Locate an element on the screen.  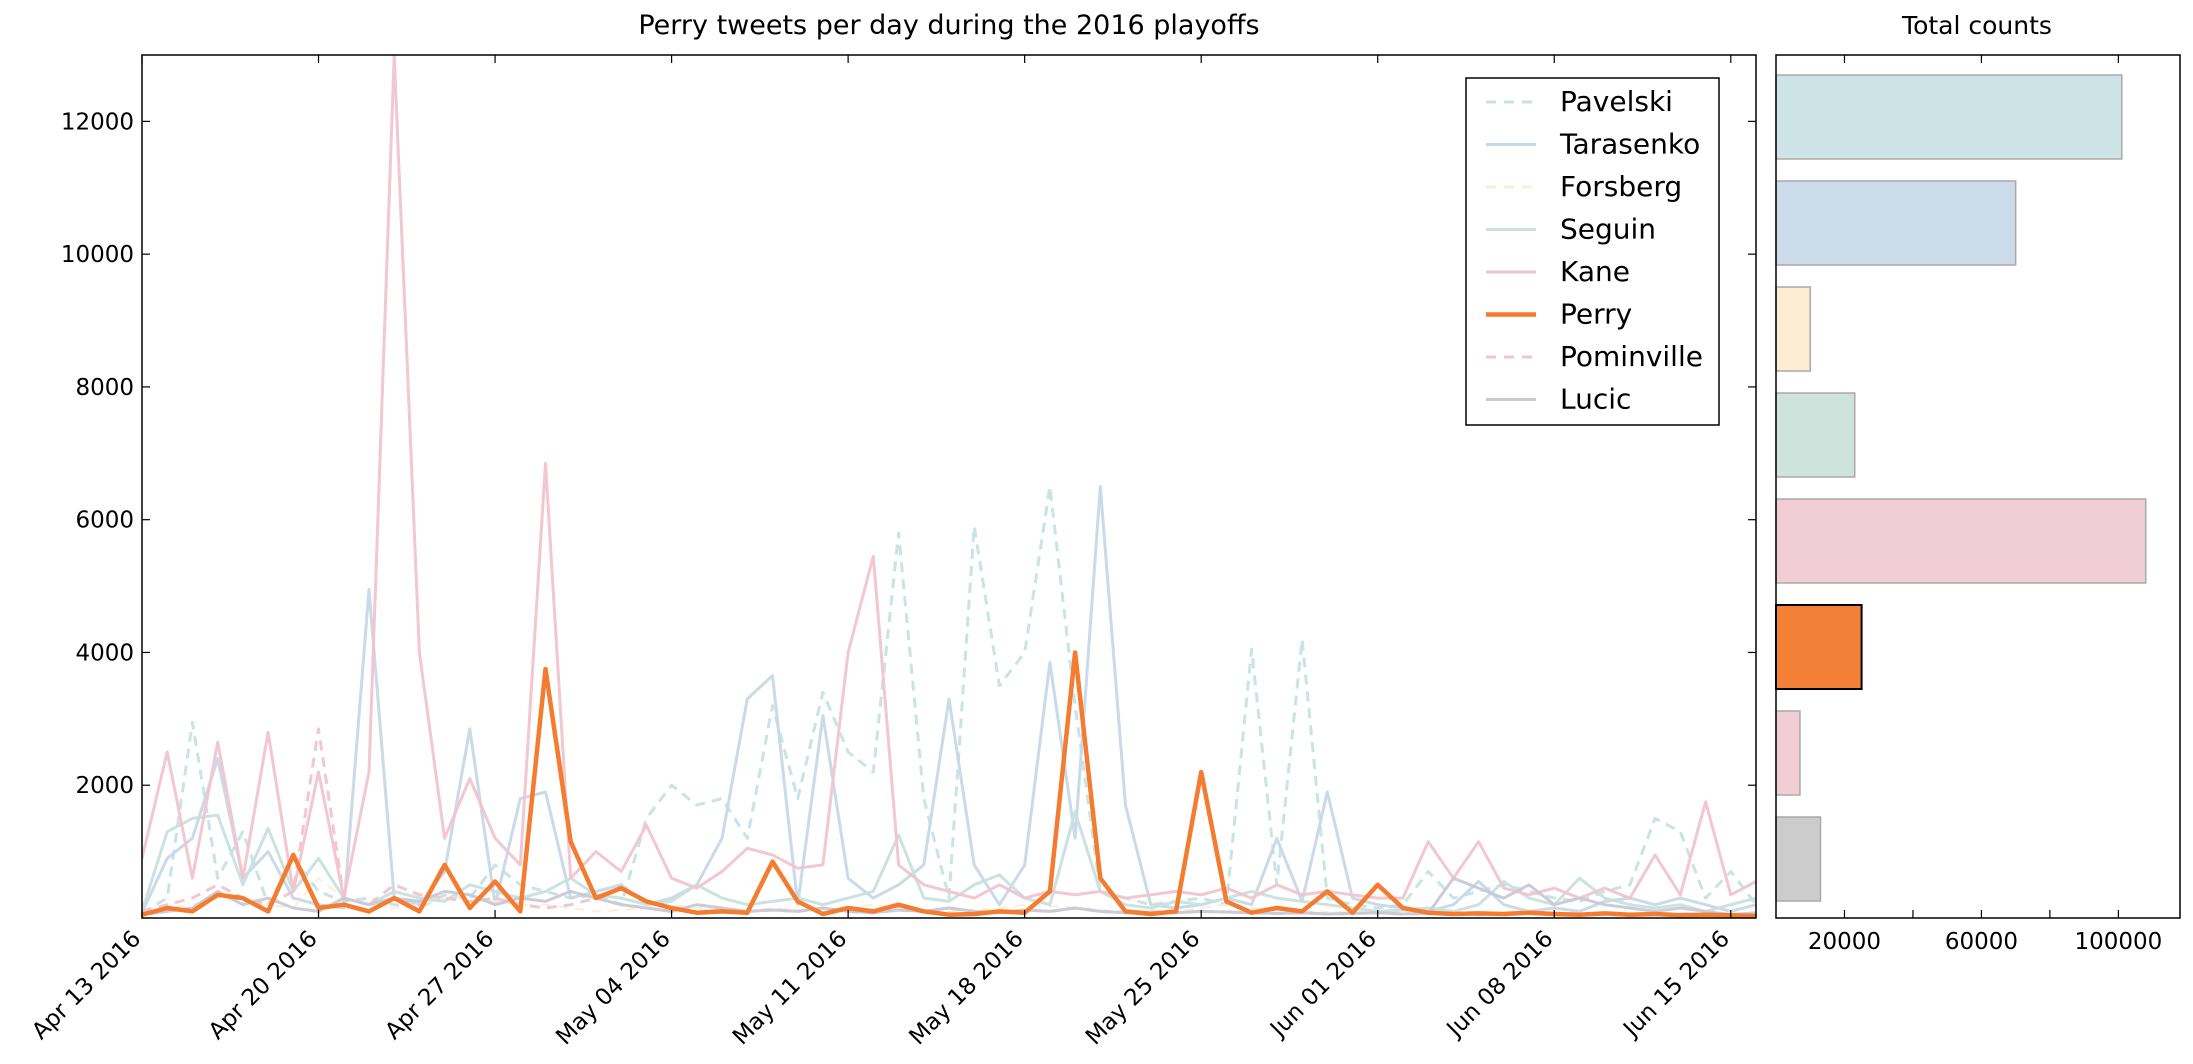
y-tick-label: 4000 is located at coordinates (104, 653).